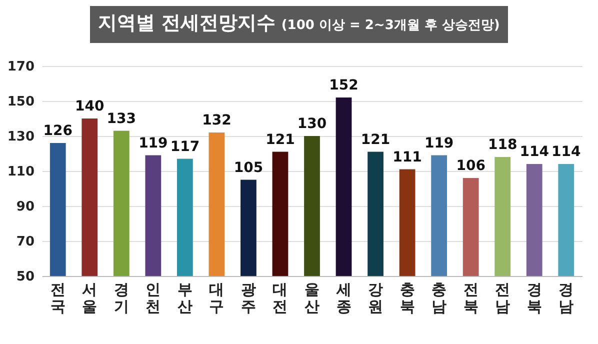 The image size is (598, 344). I want to click on y-tick-label: 170, so click(20, 67).